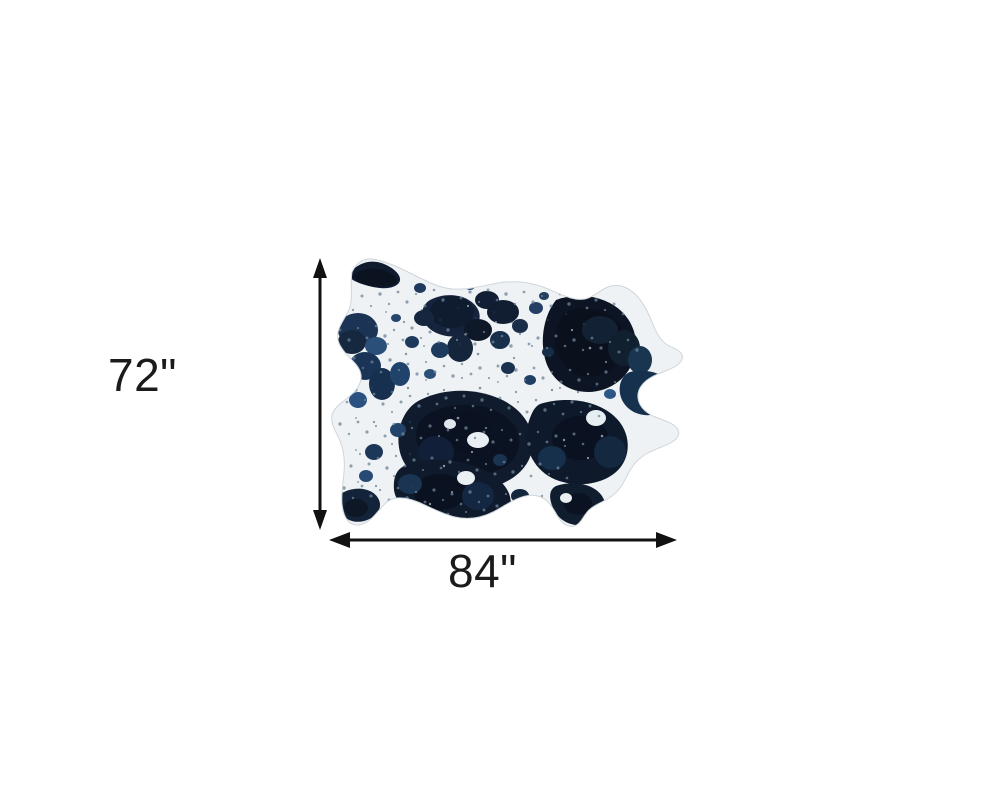  What do you see at coordinates (339, 540) in the screenshot?
I see `arrowhead-left` at bounding box center [339, 540].